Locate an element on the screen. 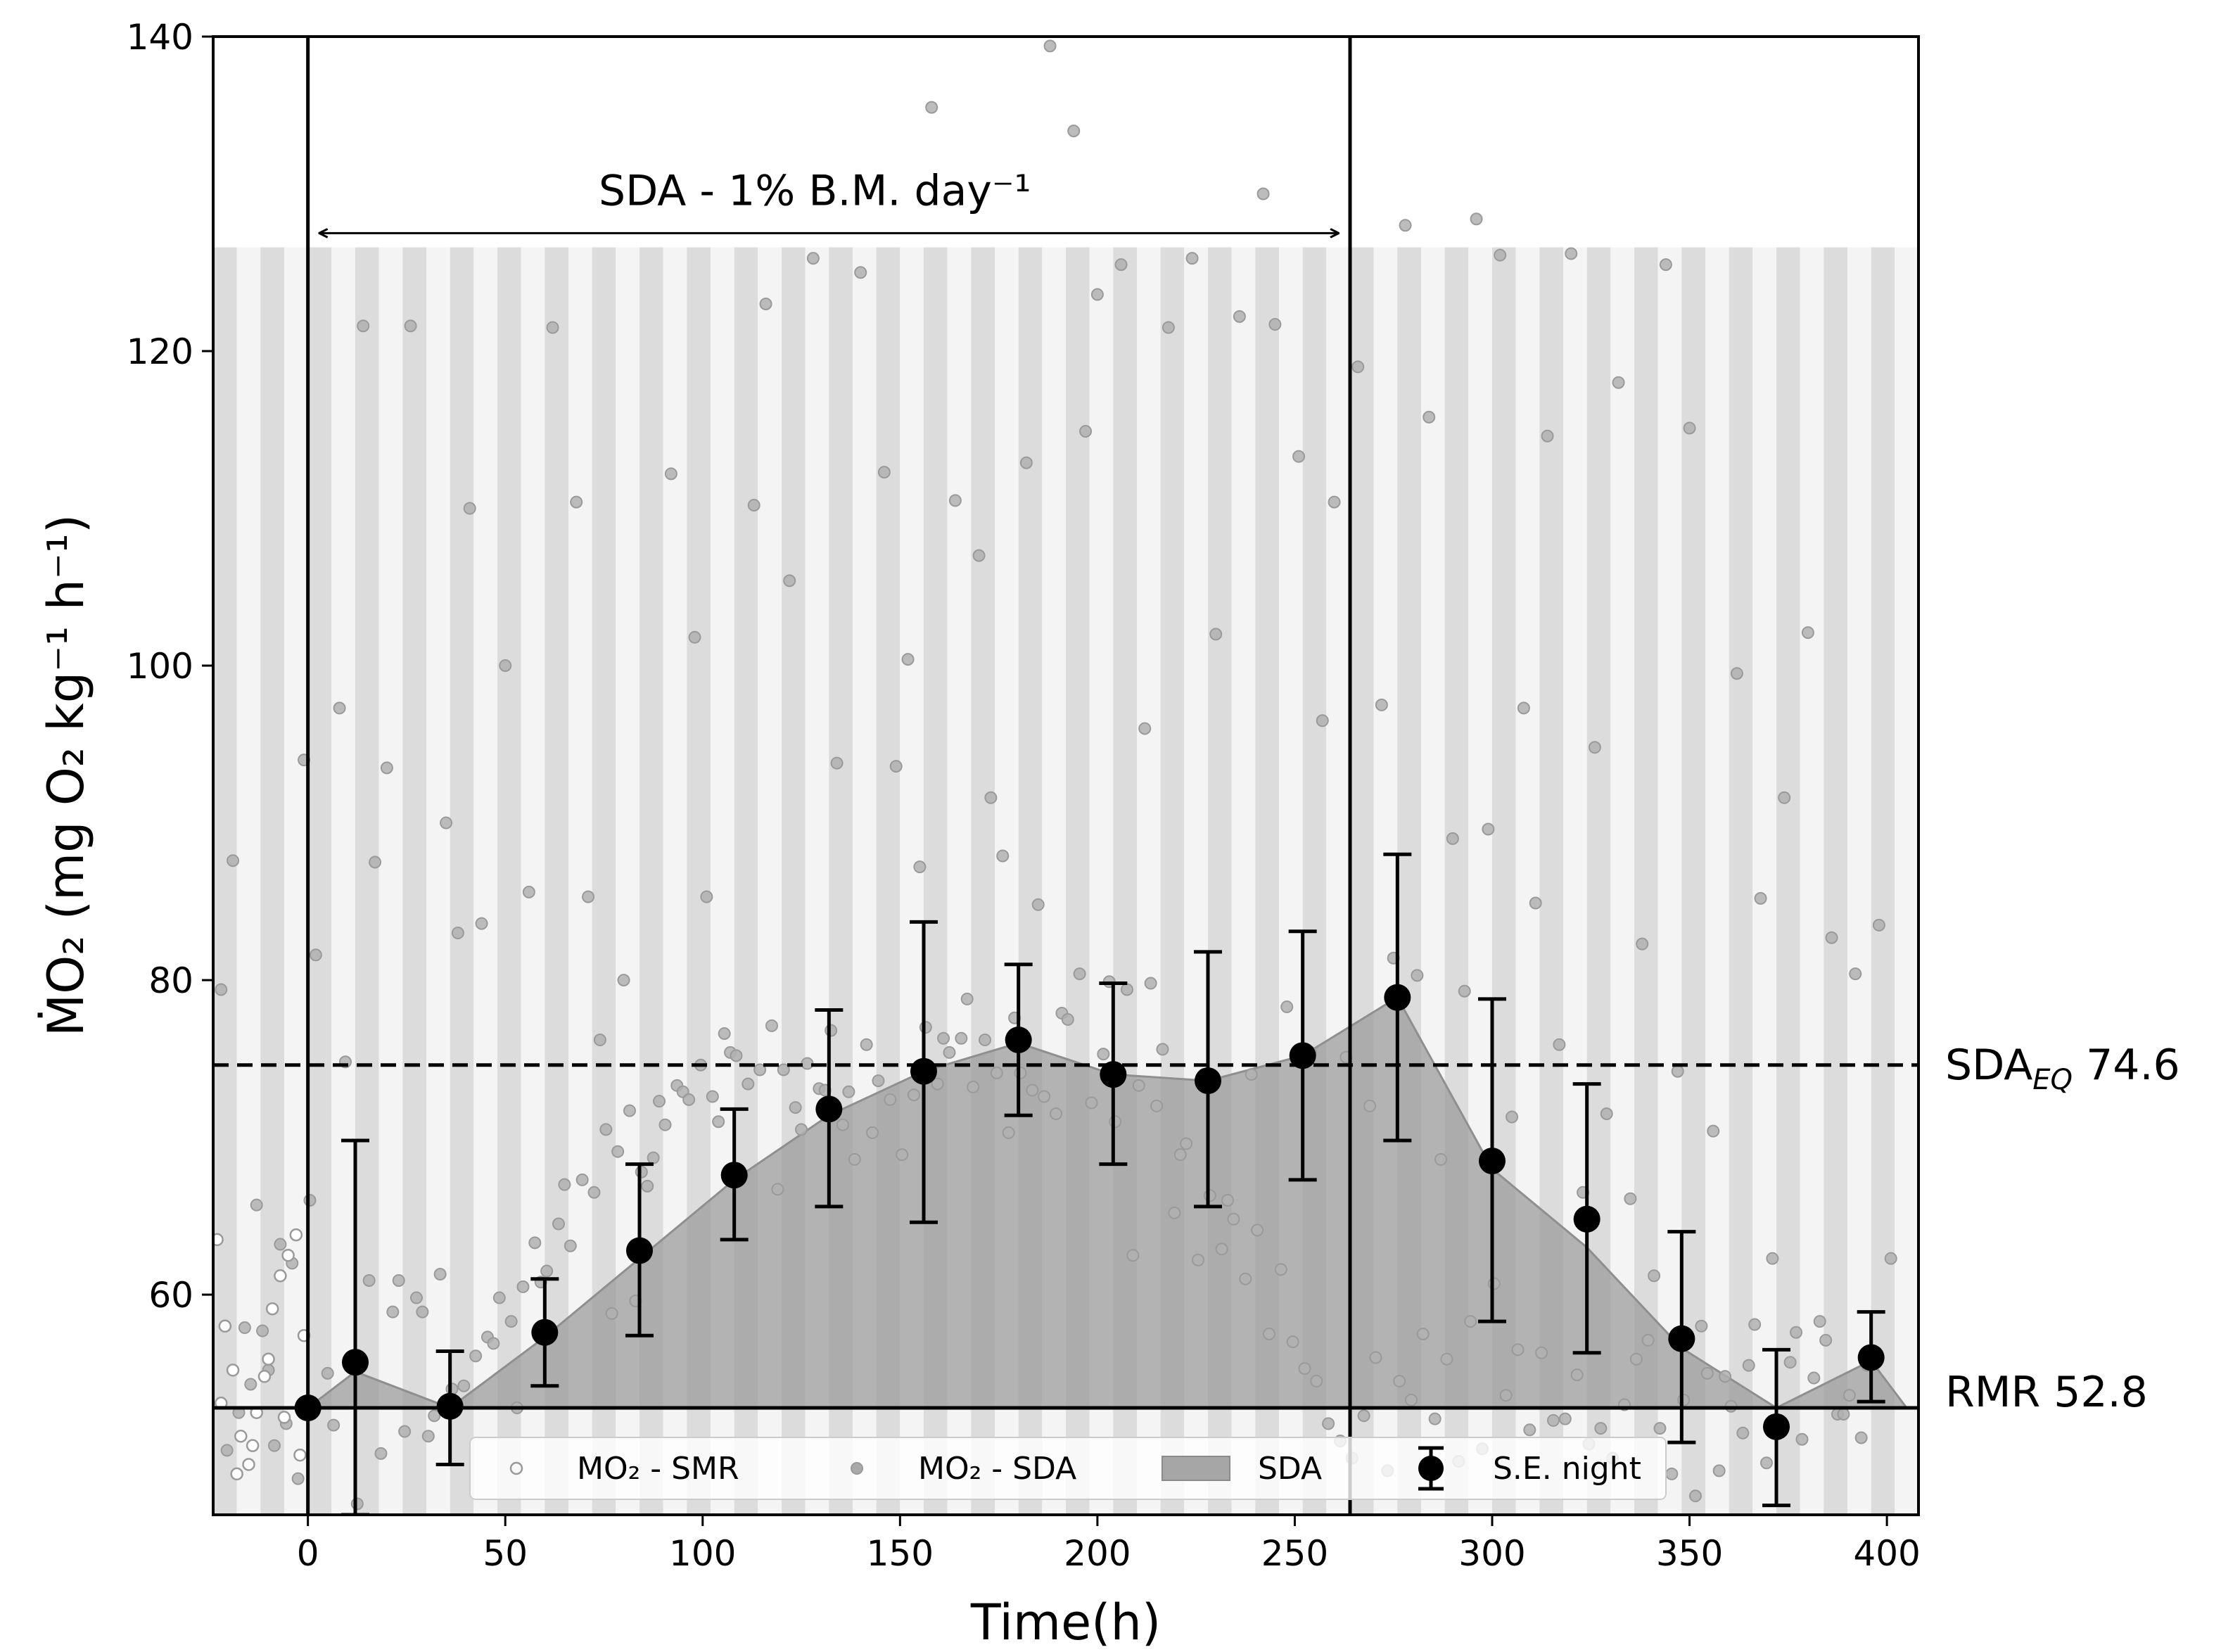  legend: MO₂ - SMR MO₂ - SDA SDA S.E. night is located at coordinates (1068, 1468).